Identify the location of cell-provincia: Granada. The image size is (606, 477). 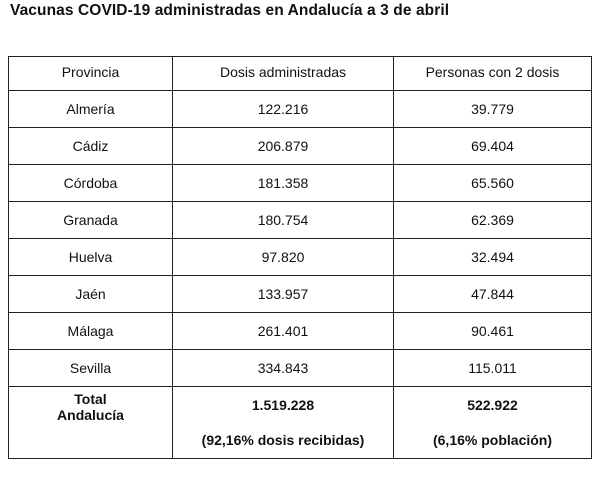
(90, 220).